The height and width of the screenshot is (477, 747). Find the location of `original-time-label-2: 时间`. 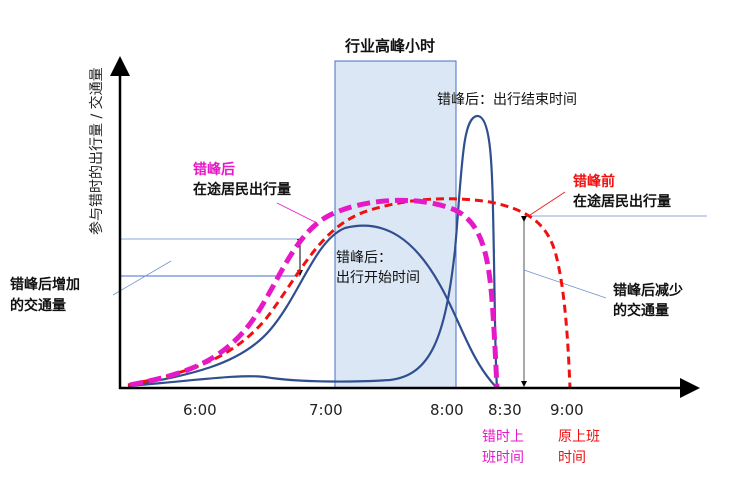

original-time-label-2: 时间 is located at coordinates (572, 458).